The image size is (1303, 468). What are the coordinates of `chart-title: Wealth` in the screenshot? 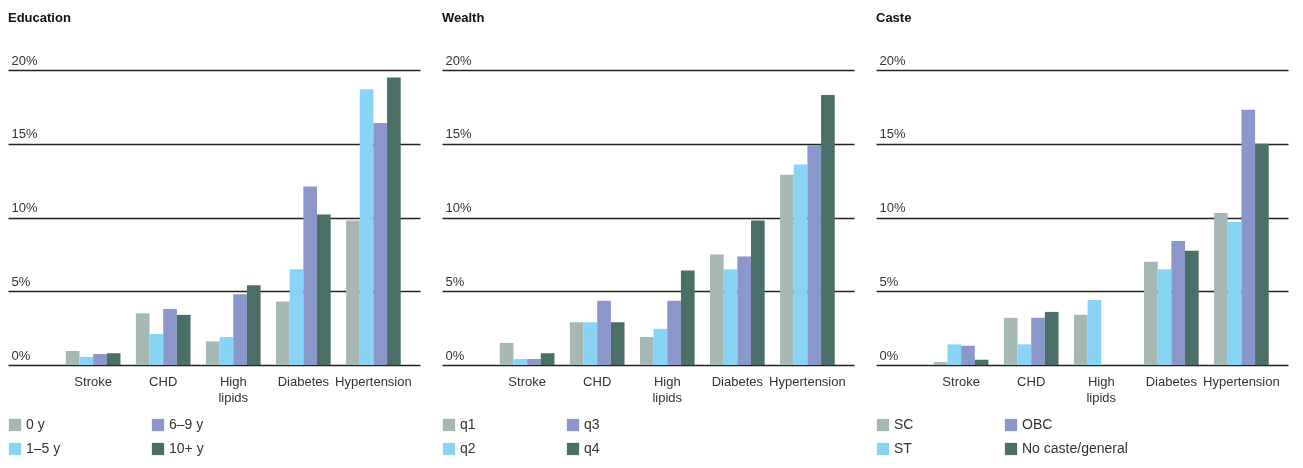 It's located at (464, 18).